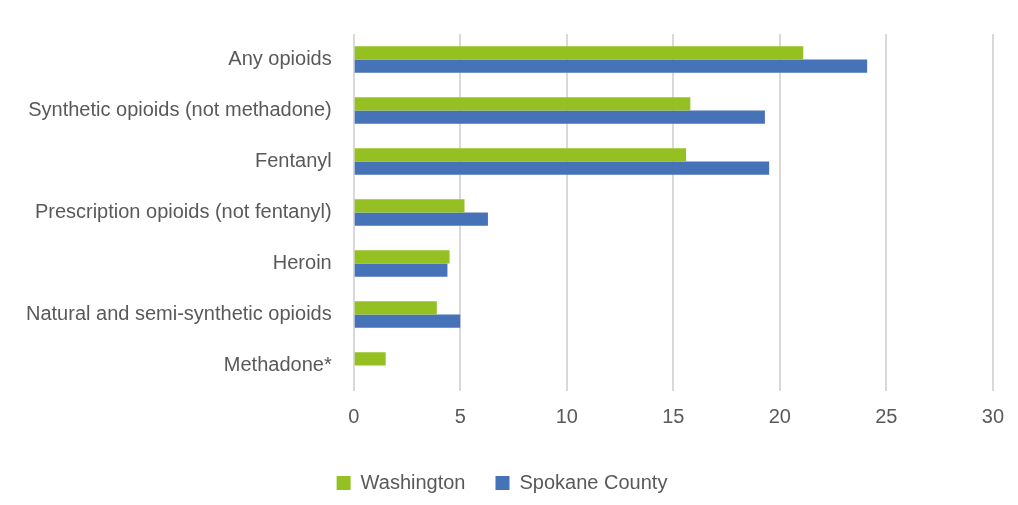  I want to click on y-tick-label: Prescription opioids (not fentanyl), so click(183, 211).